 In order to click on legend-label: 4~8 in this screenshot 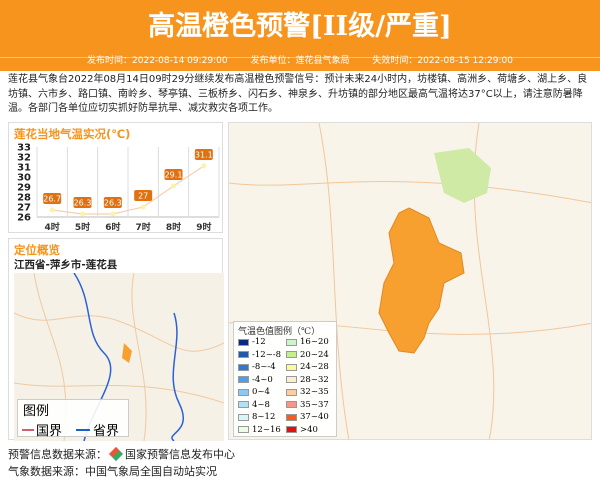, I will do `click(261, 404)`.